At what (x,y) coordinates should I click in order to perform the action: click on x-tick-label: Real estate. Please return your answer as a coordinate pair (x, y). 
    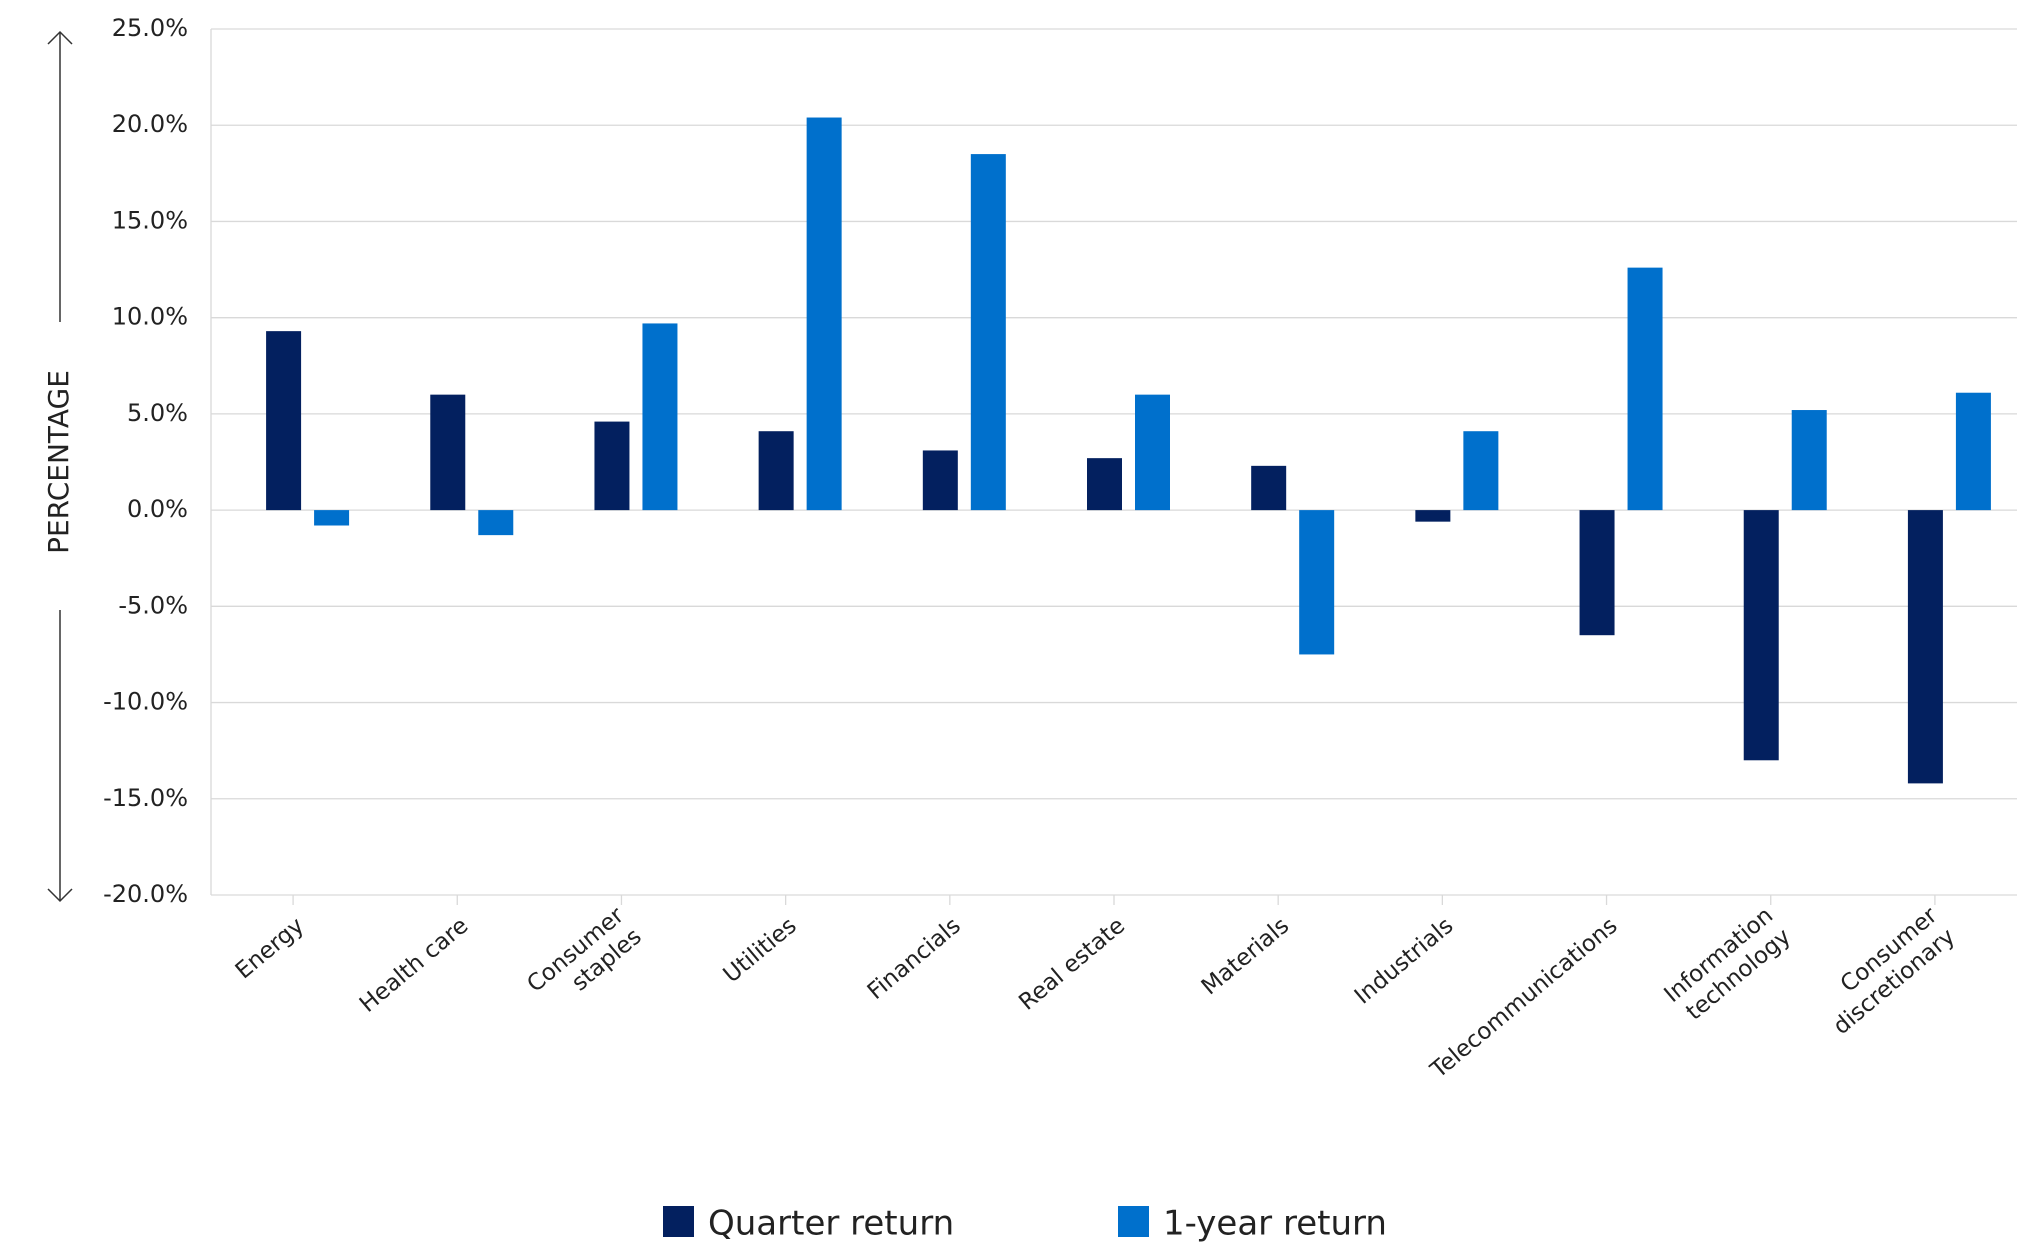
    Looking at the image, I should click on (1072, 964).